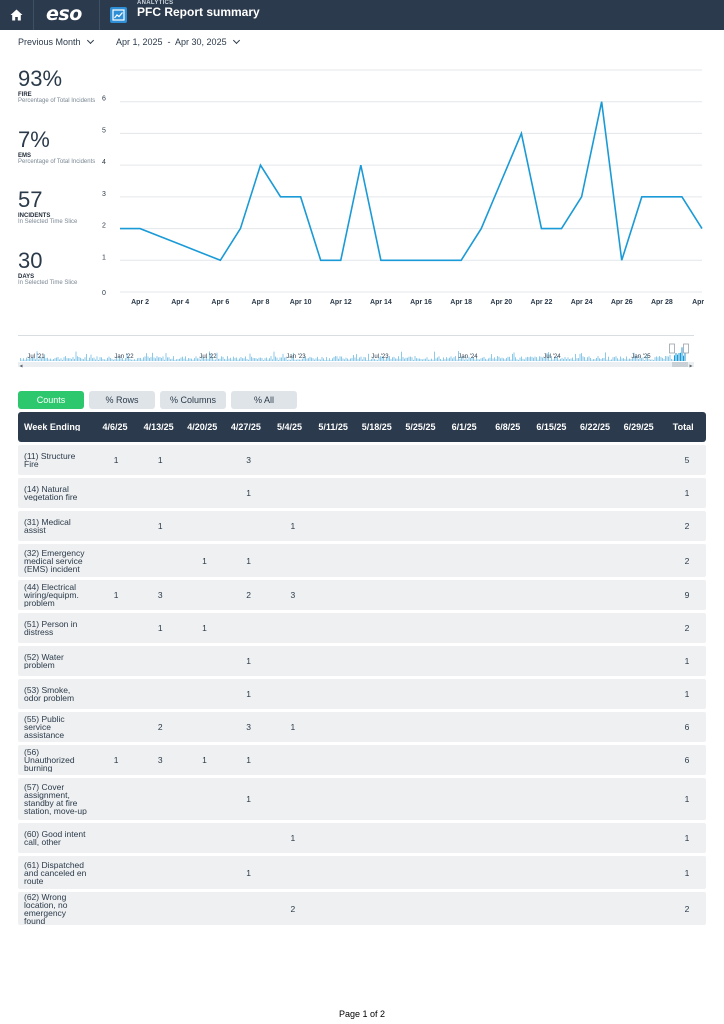 The height and width of the screenshot is (1024, 724). I want to click on x-tick-label: Apr 20, so click(501, 302).